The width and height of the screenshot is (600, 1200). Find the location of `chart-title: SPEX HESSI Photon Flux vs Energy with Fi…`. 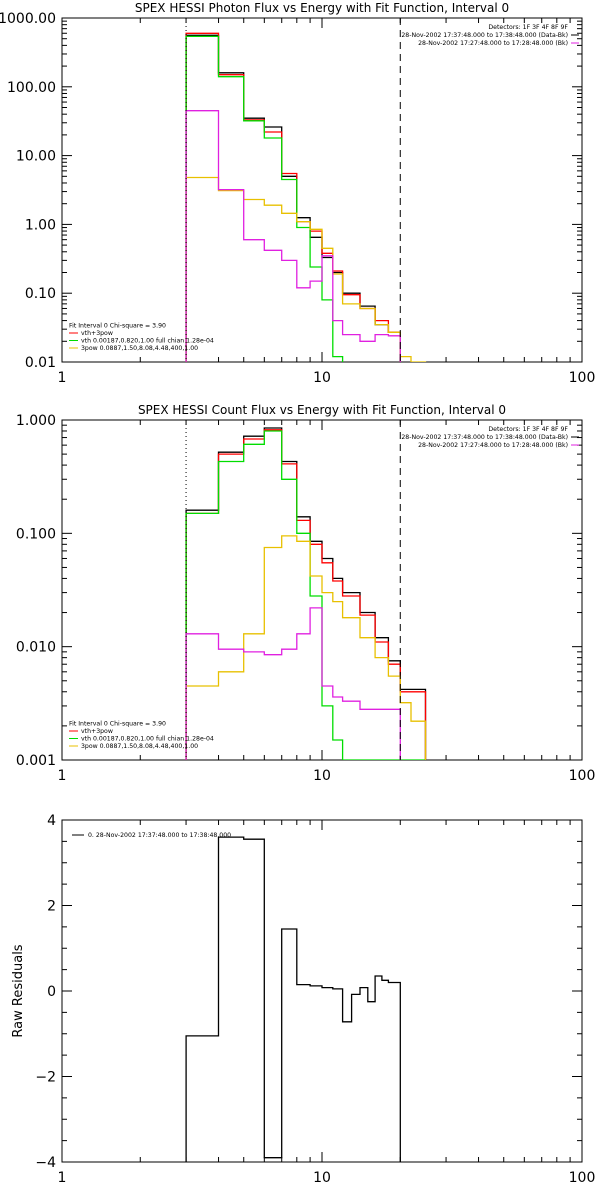

chart-title: SPEX HESSI Photon Flux vs Energy with Fi… is located at coordinates (322, 8).